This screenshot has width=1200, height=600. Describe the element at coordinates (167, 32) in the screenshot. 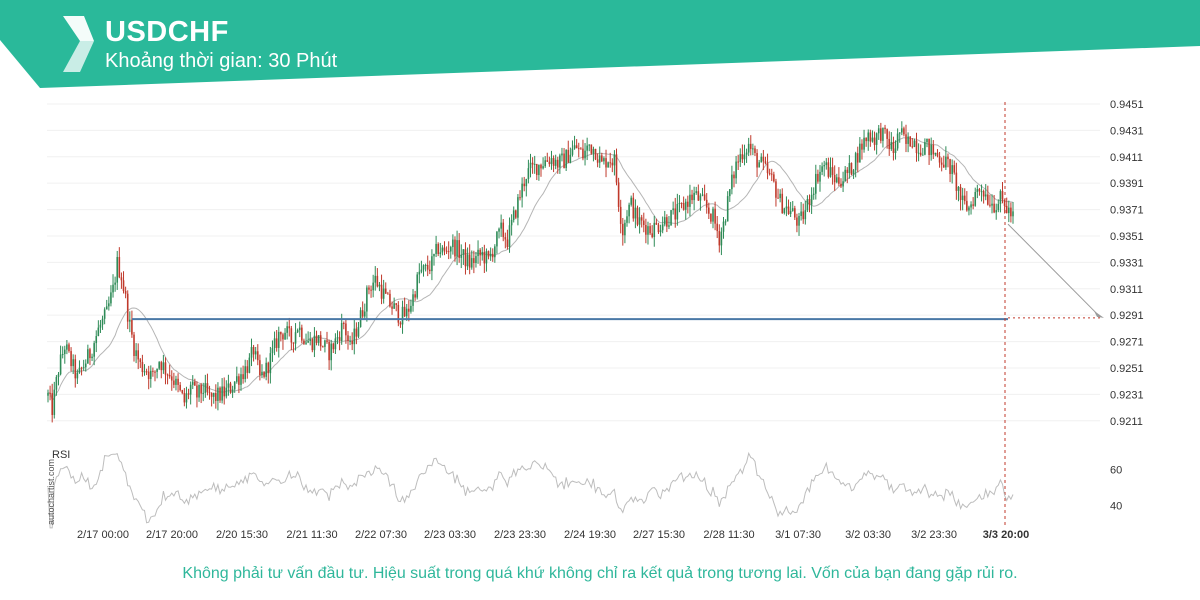

I see `symbol-title: USDCHF` at that location.